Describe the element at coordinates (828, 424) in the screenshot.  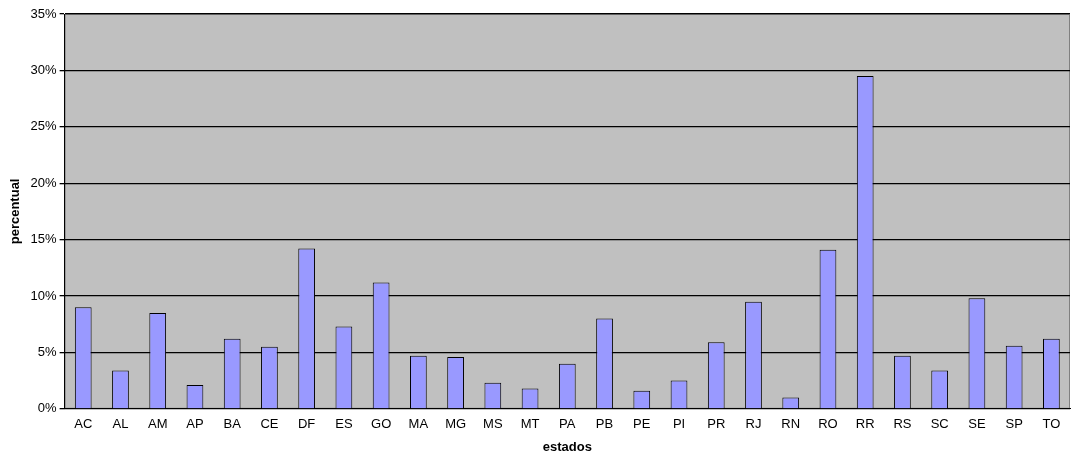
I see `x-tick-label: RO` at that location.